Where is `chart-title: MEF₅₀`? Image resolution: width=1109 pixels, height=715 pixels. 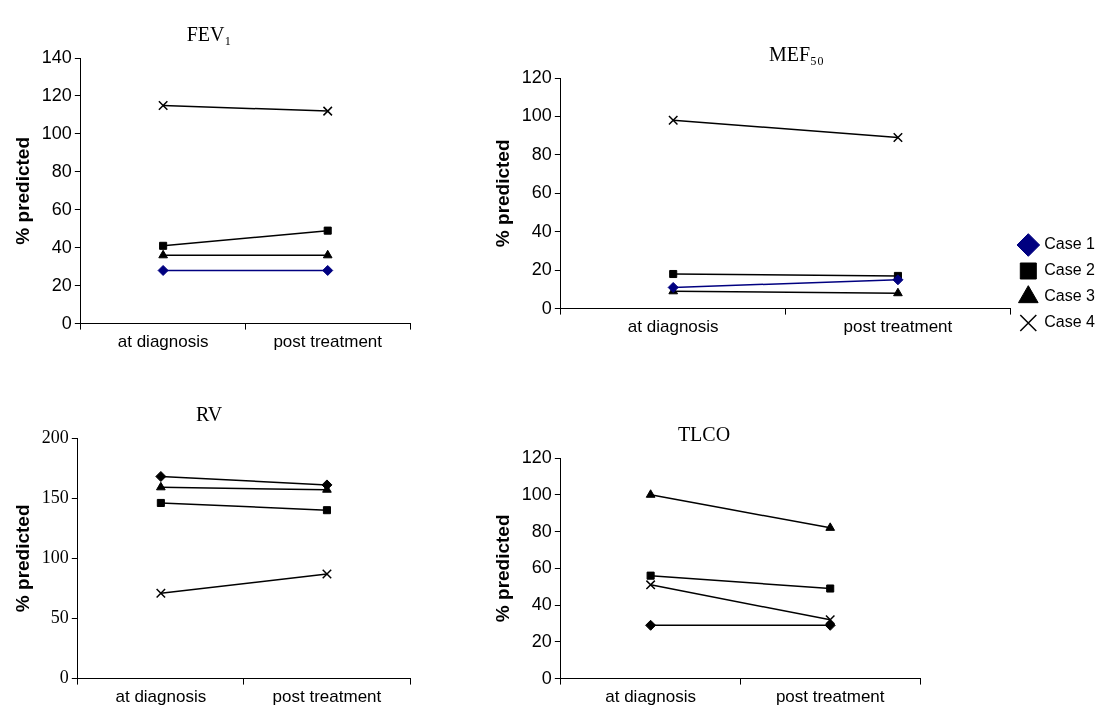
chart-title: MEF₅₀ is located at coordinates (796, 54).